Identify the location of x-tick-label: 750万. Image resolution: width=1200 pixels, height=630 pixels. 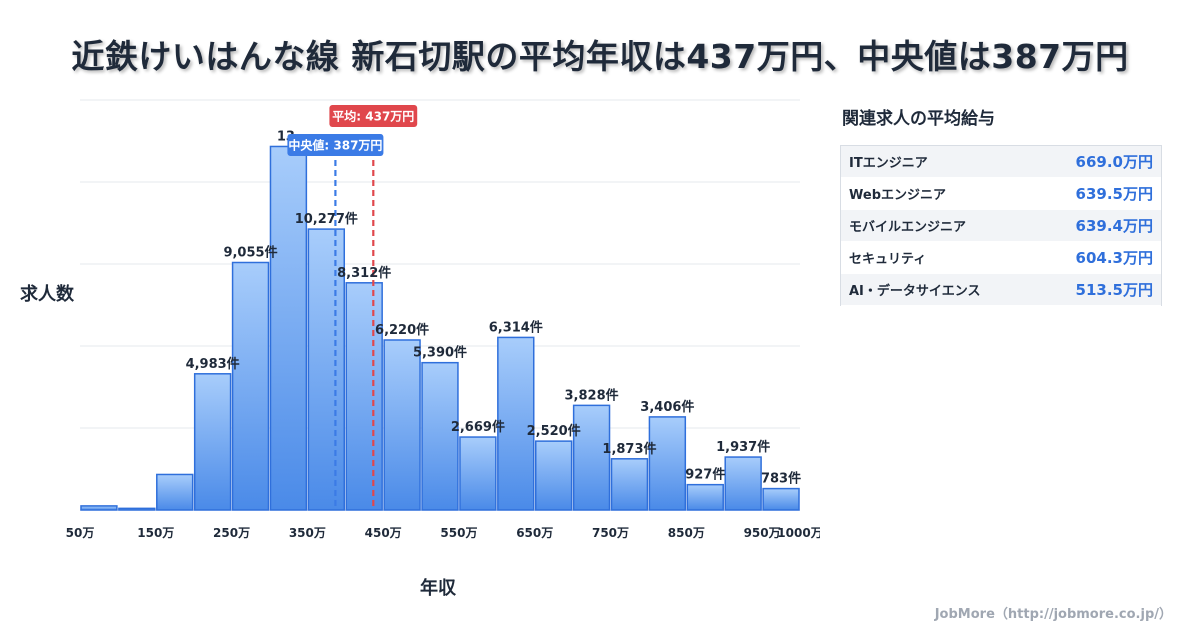
(610, 533).